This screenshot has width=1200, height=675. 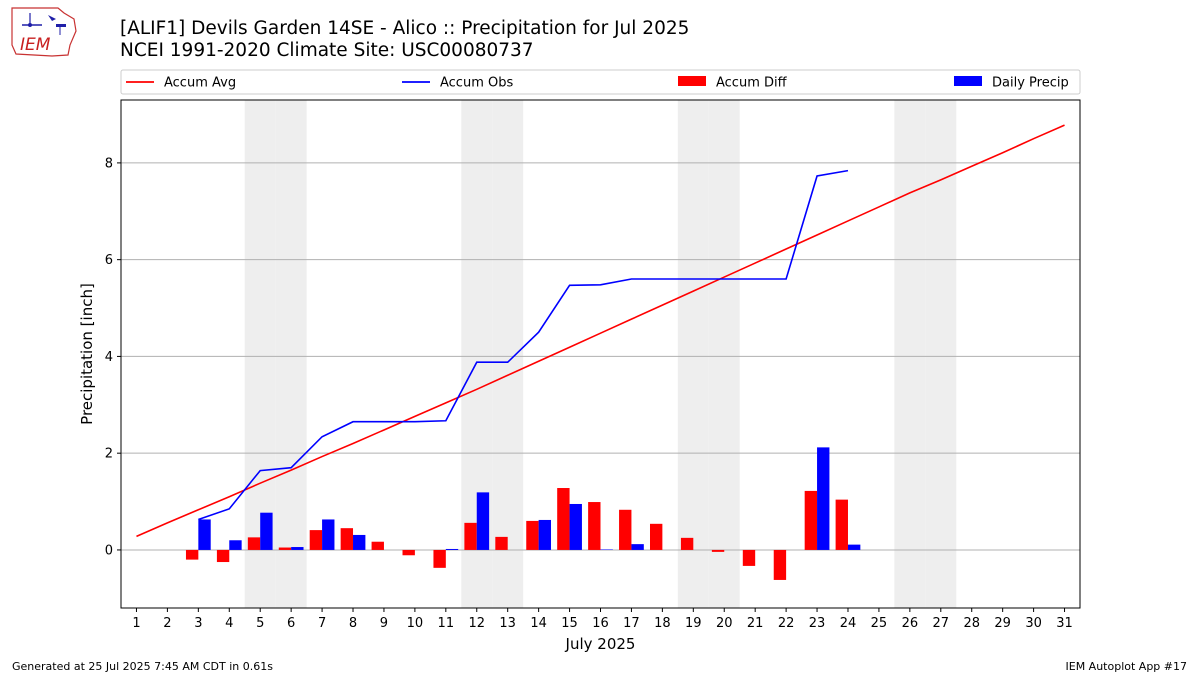 I want to click on x-tick-label-23: 23, so click(x=817, y=623).